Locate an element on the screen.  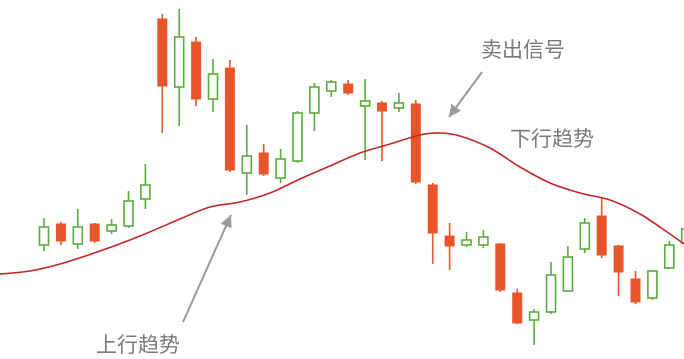
sell-signal-arrow is located at coordinates (465, 94).